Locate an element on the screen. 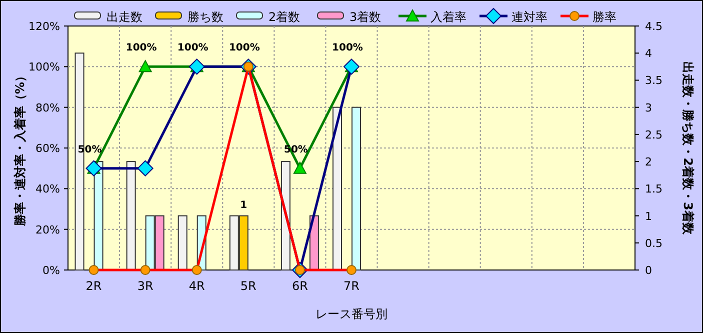  legend-label: 2着数 is located at coordinates (284, 17).